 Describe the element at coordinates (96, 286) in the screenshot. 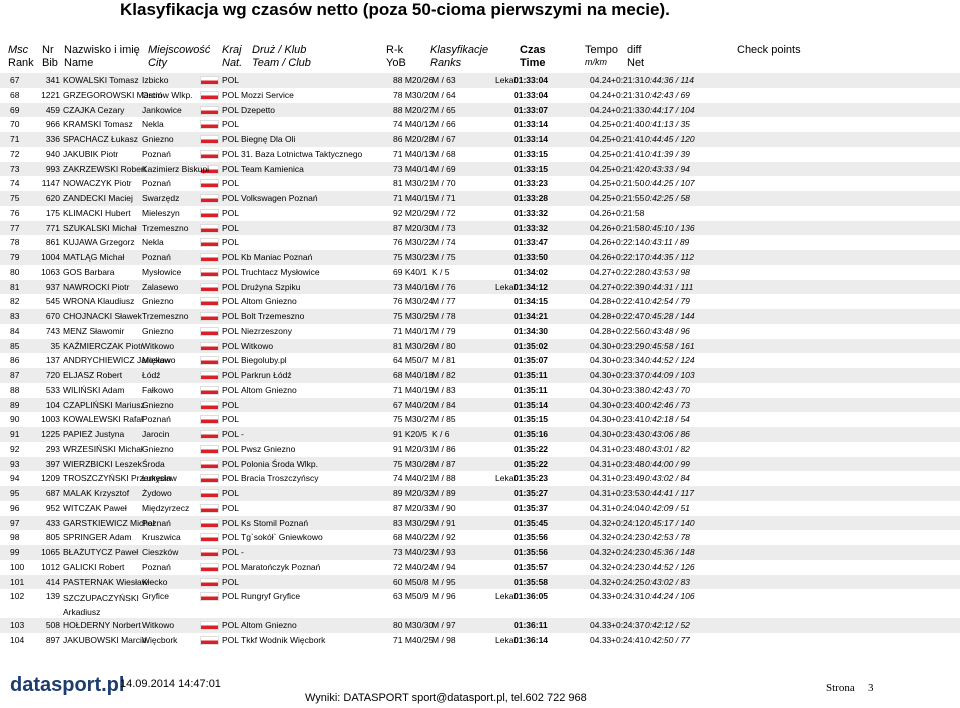

I see `cell-name: NAWROCKI Piotr` at that location.